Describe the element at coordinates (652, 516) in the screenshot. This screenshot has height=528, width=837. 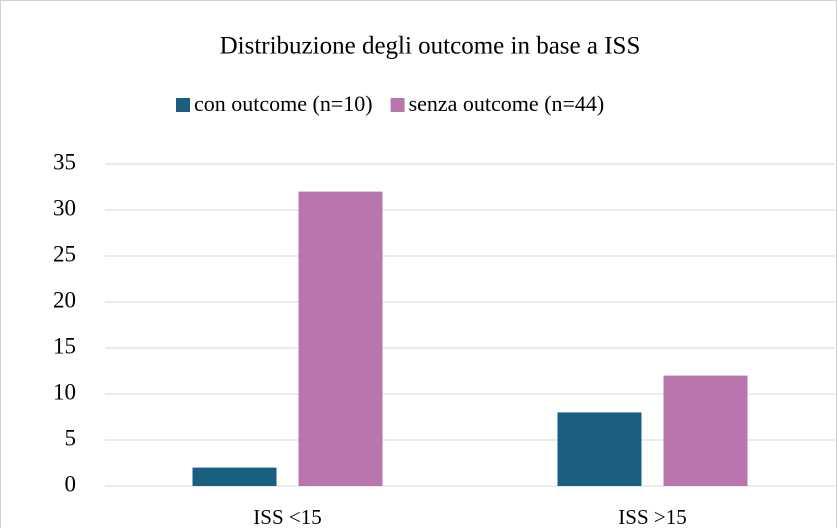
I see `x-tick-label: ISS >15` at that location.